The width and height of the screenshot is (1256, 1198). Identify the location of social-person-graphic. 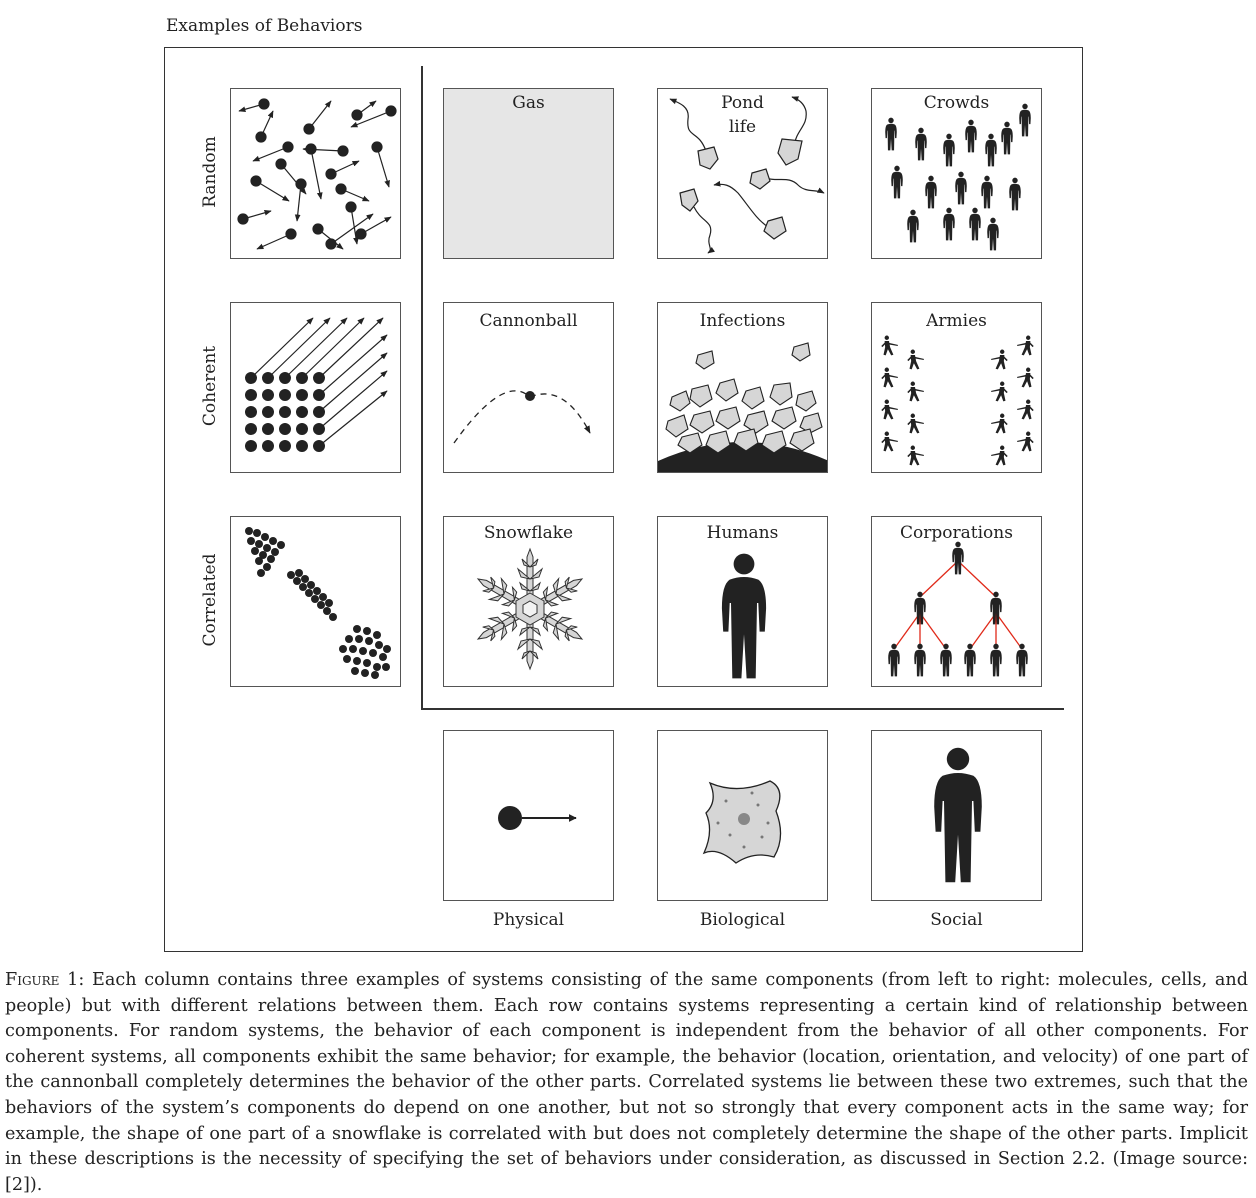
(958, 815).